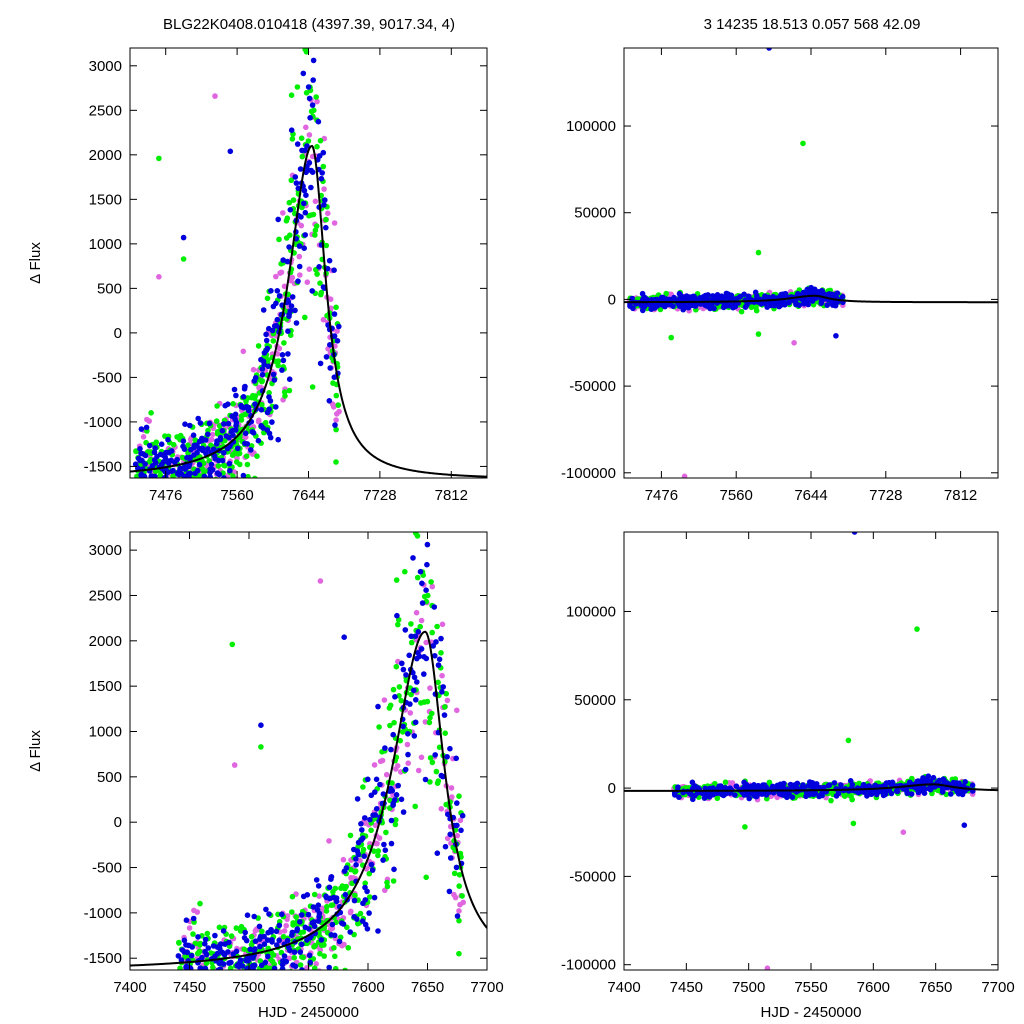  Describe the element at coordinates (105, 550) in the screenshot. I see `y-tick-label: 3000` at that location.